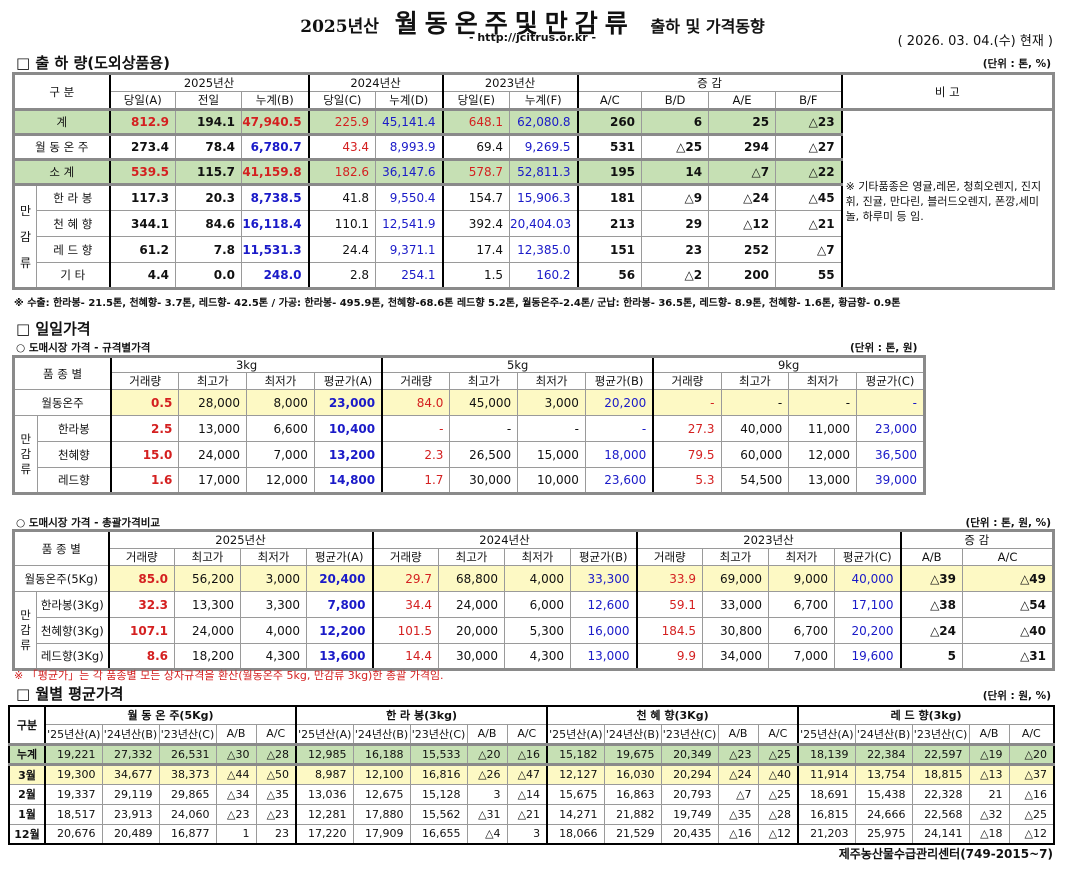 Image resolution: width=1065 pixels, height=870 pixels. Describe the element at coordinates (25, 629) in the screenshot. I see `group-char: 감` at that location.